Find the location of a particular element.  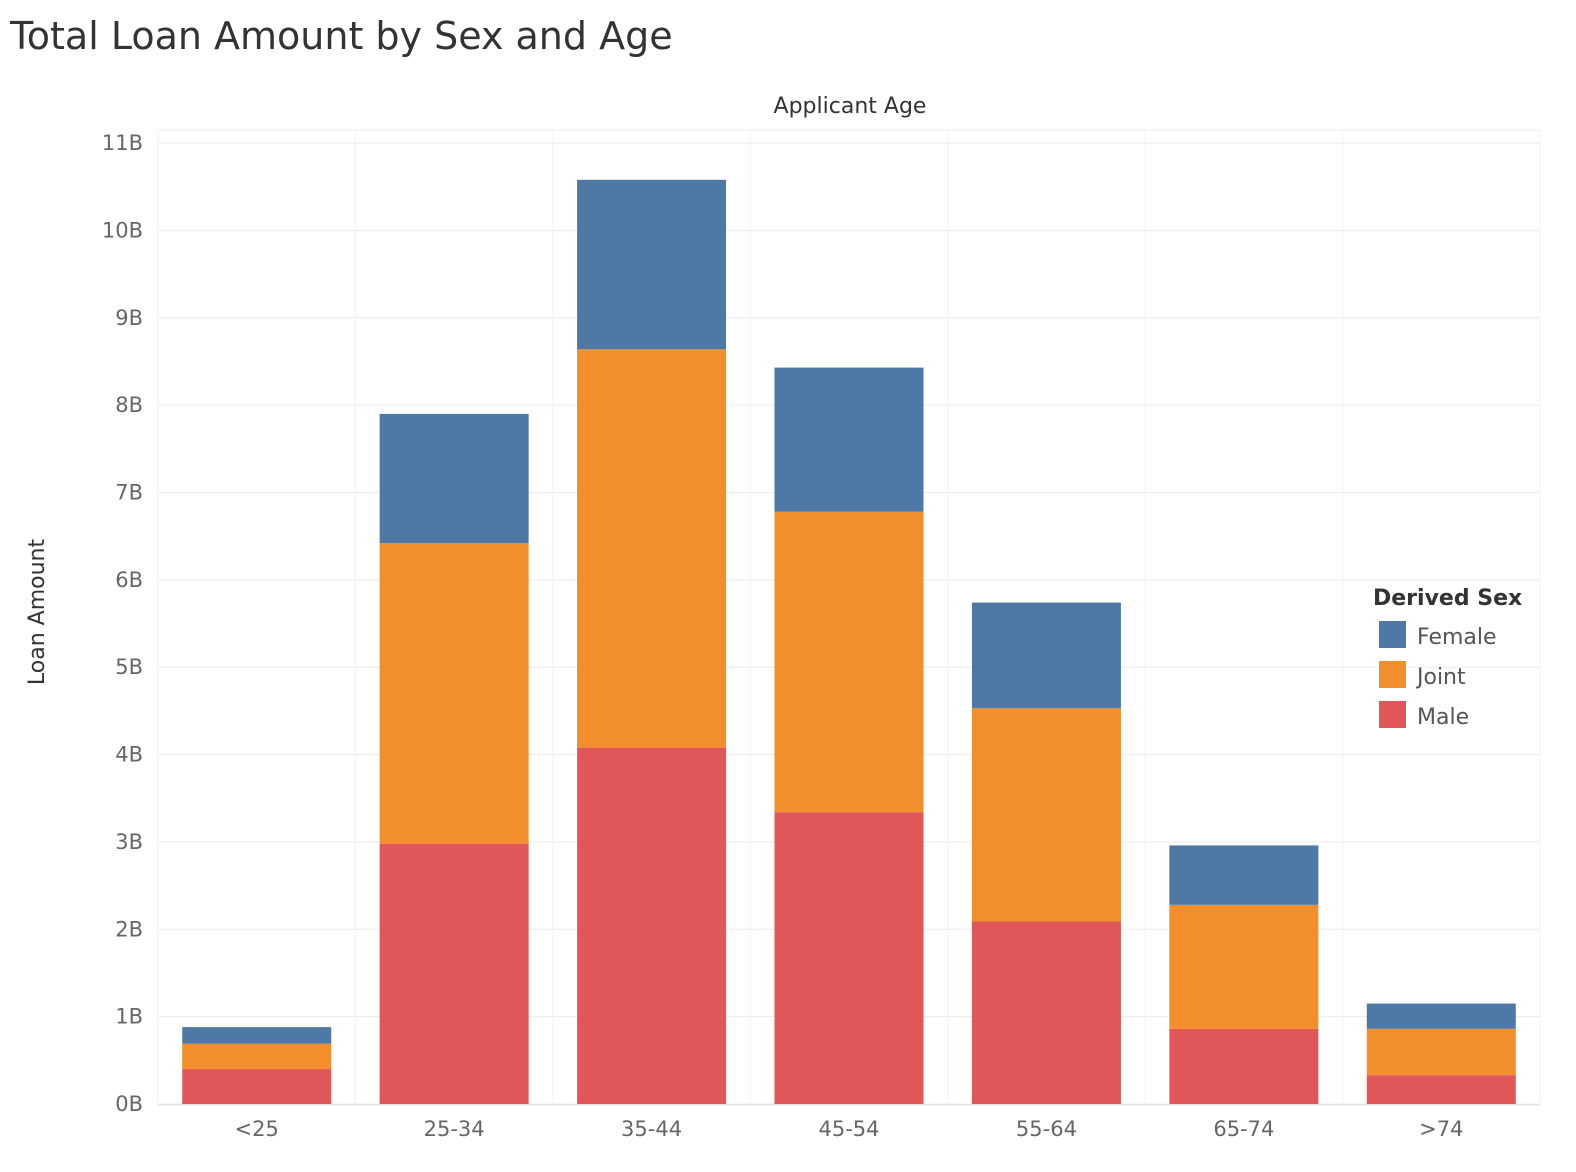

x-tick-label: 35-44 is located at coordinates (651, 1129).